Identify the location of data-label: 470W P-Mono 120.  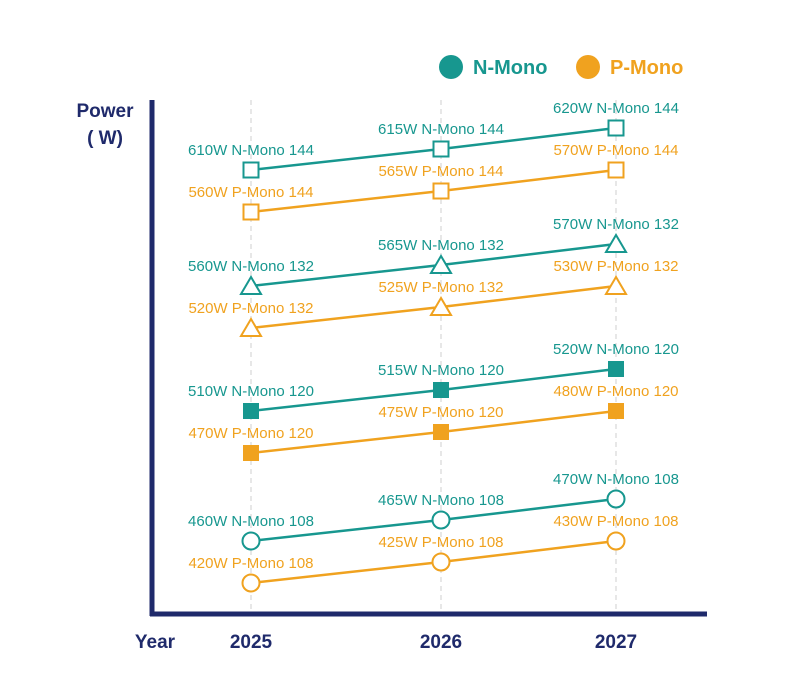
(250, 433).